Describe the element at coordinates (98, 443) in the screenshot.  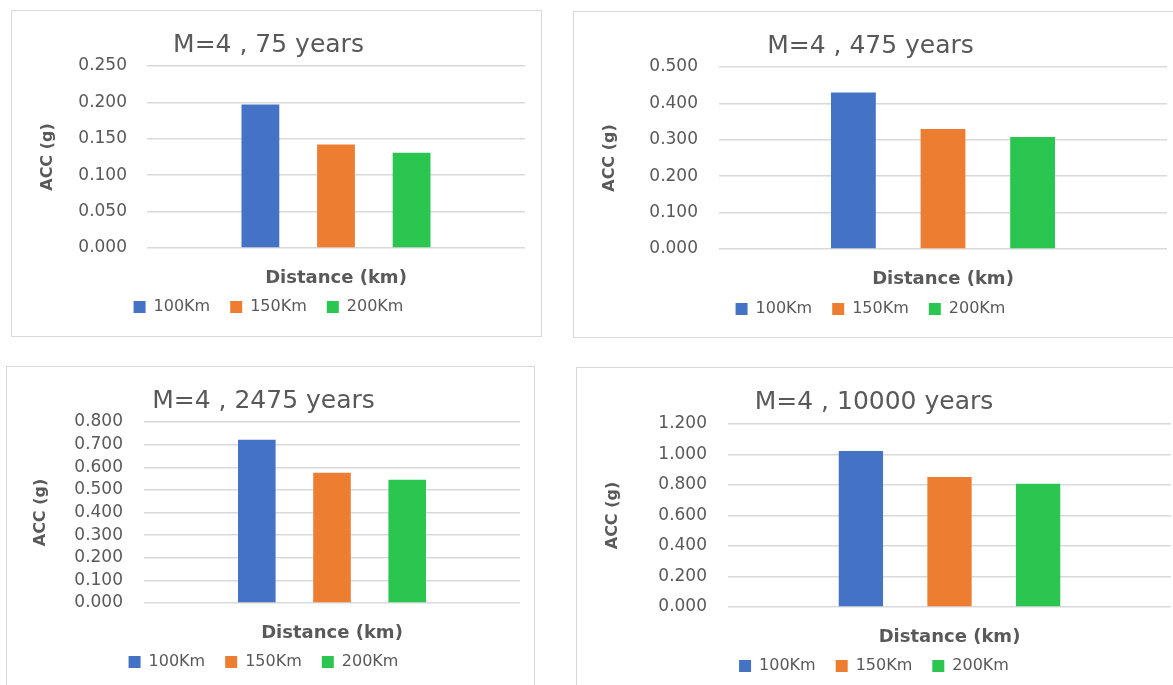
I see `y-tick-label: 0.700` at that location.